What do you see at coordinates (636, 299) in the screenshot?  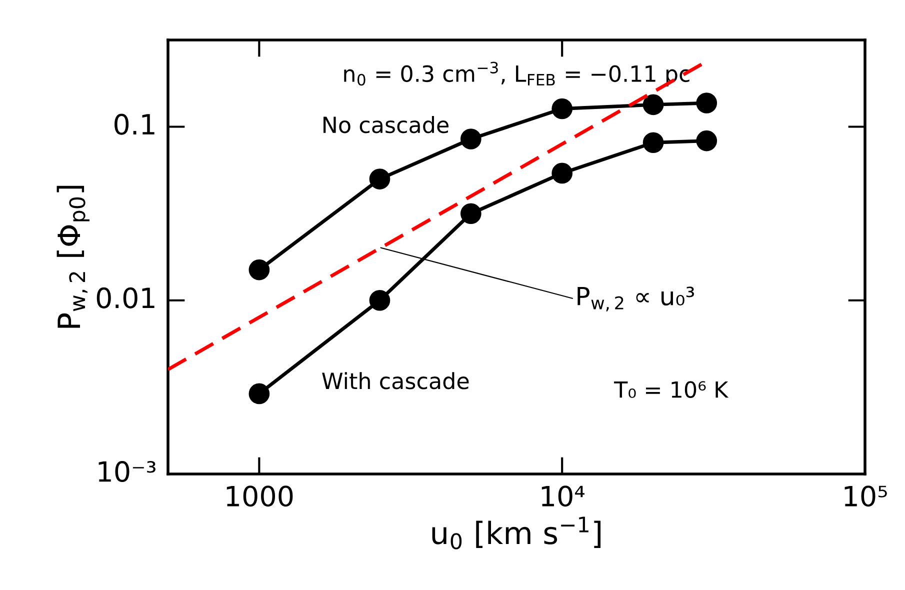 I see `annotation: P$_{w,2}$ ∝ u₀³` at bounding box center [636, 299].